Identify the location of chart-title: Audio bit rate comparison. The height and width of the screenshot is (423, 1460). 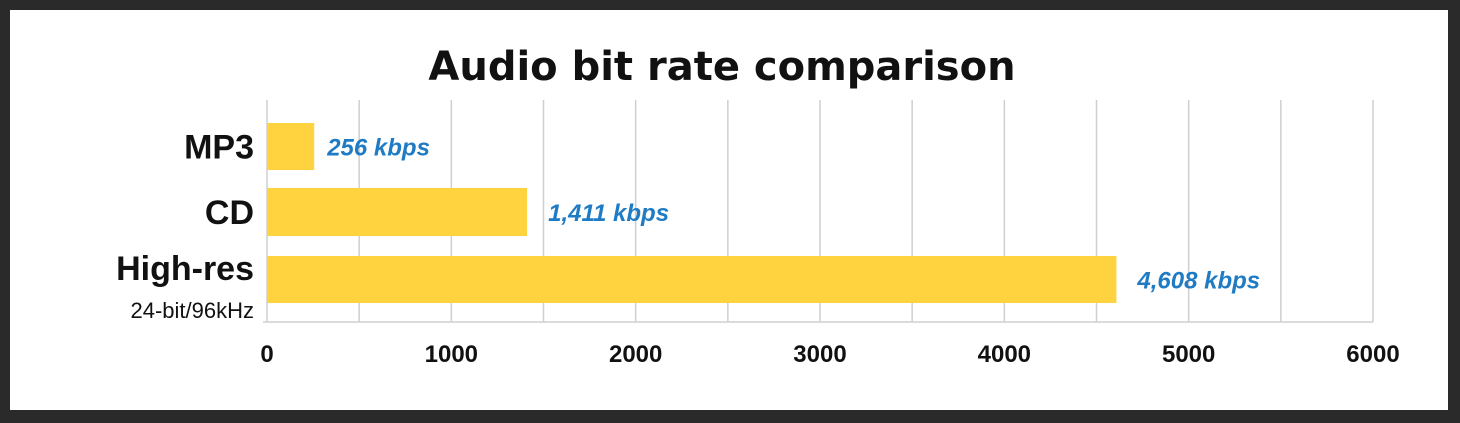
(721, 67).